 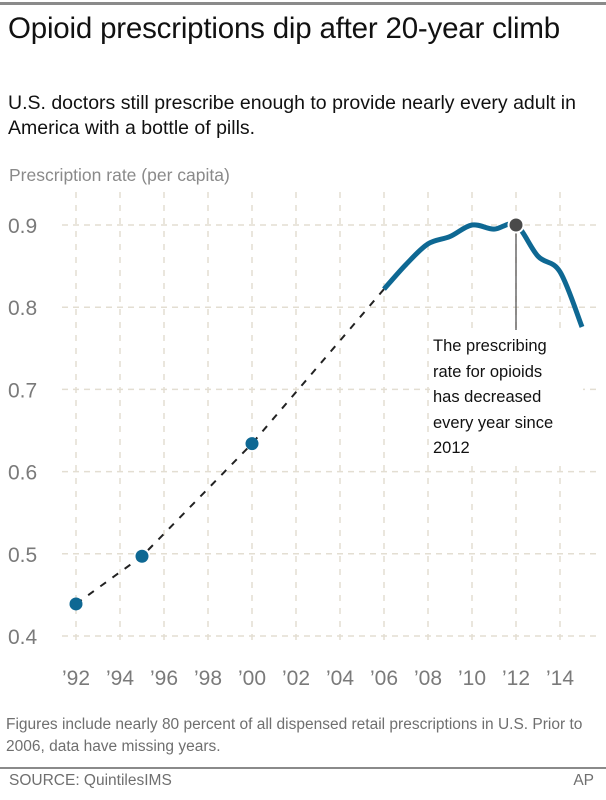 I want to click on x-tick-label: ’02, so click(x=296, y=678).